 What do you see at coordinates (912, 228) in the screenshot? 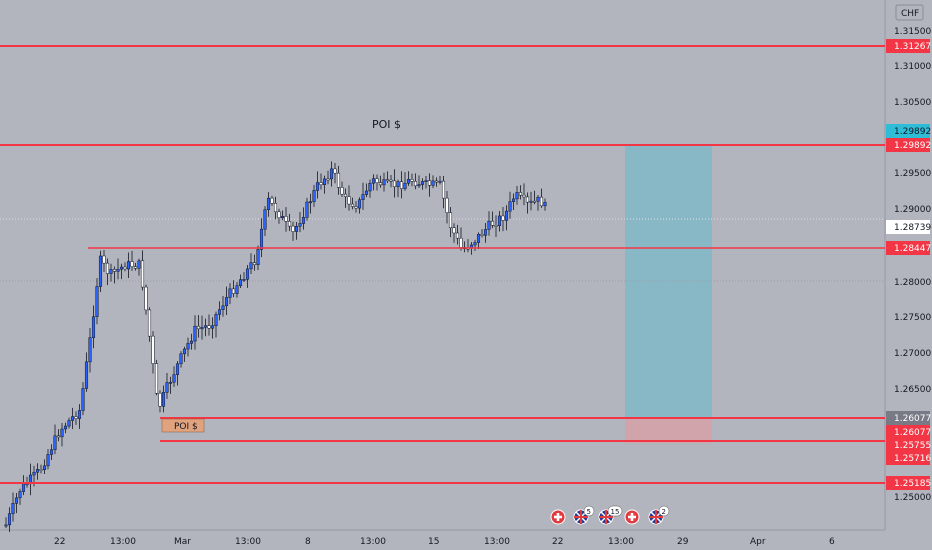
I see `price-tag-current-text: 1.28739` at bounding box center [912, 228].